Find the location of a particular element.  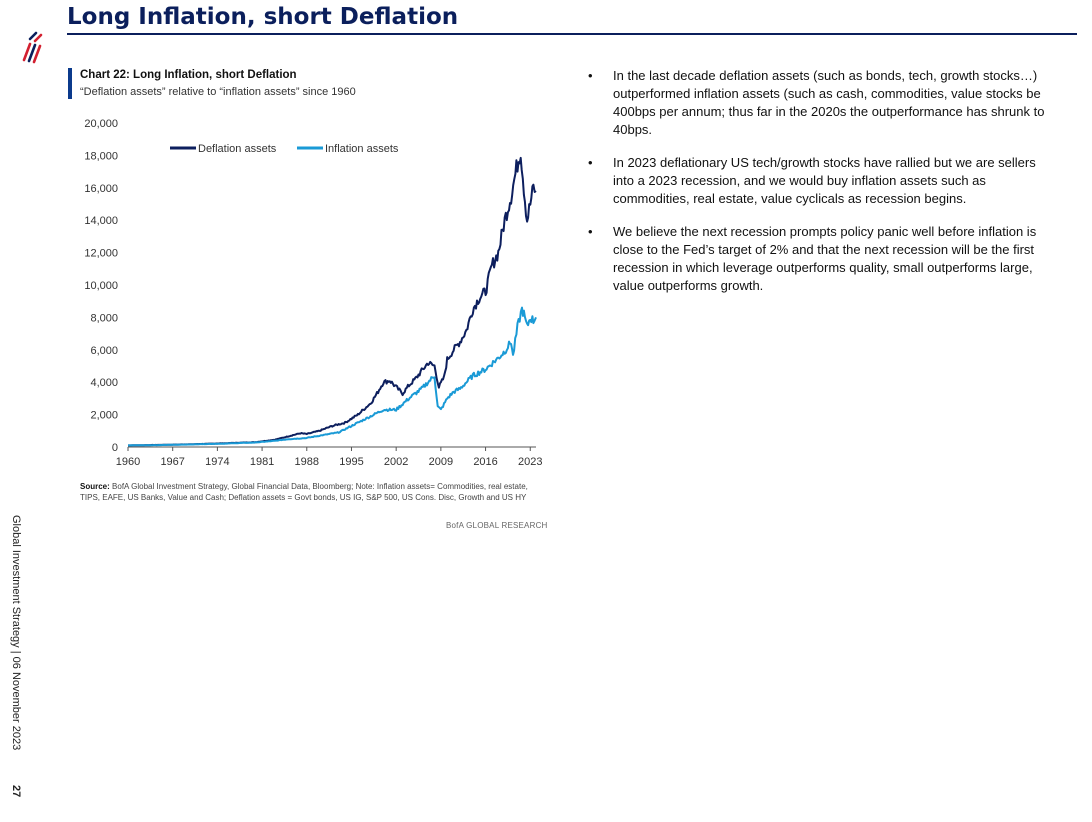

page-title: Long Inflation, short Deflation is located at coordinates (263, 17).